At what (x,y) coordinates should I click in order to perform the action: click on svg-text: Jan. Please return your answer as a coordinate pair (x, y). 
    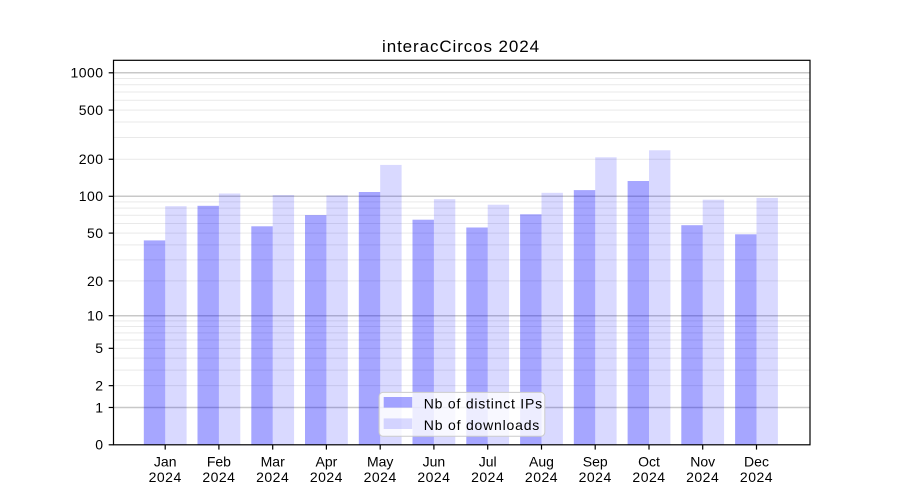
    Looking at the image, I should click on (165, 461).